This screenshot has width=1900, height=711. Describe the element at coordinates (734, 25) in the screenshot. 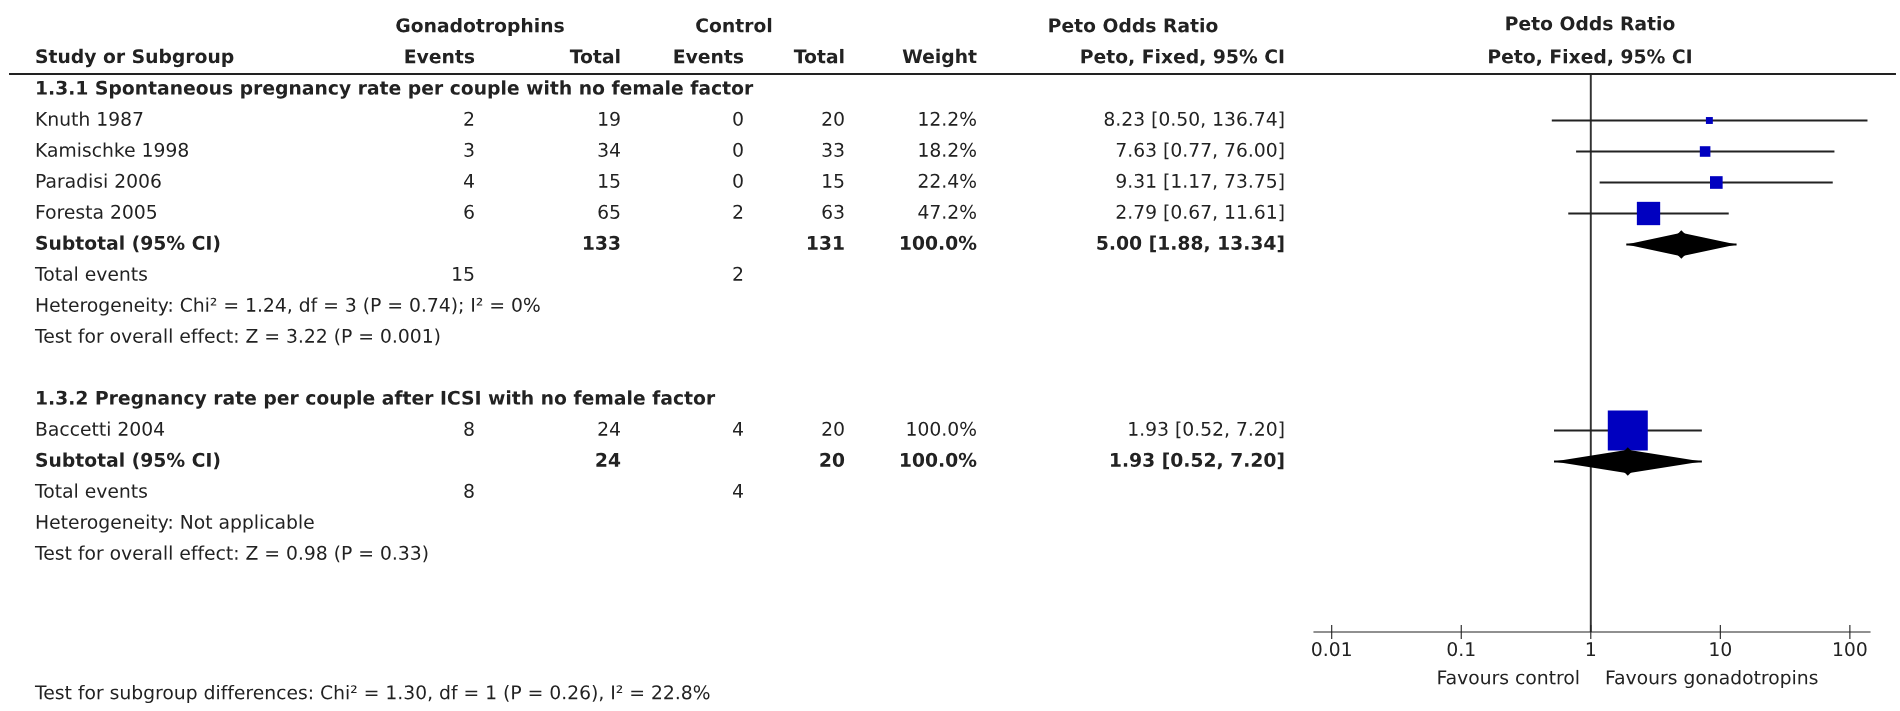

I see `text: Control` at that location.